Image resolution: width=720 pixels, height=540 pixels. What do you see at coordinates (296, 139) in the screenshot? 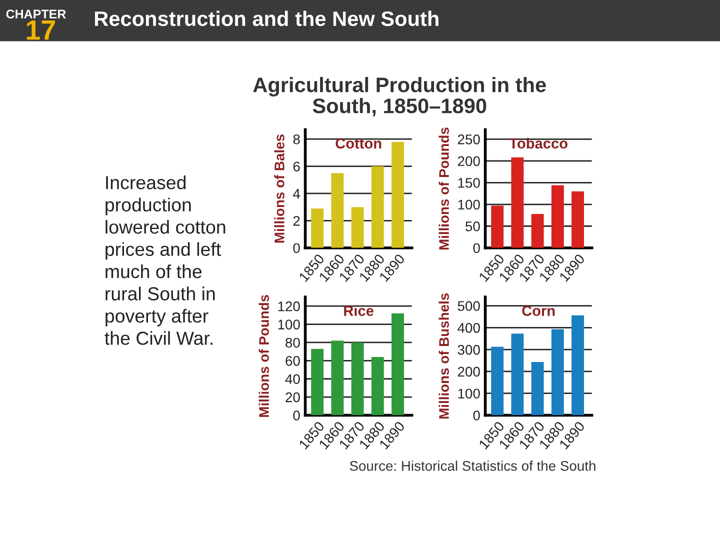
I see `y-tick-label: 8` at bounding box center [296, 139].